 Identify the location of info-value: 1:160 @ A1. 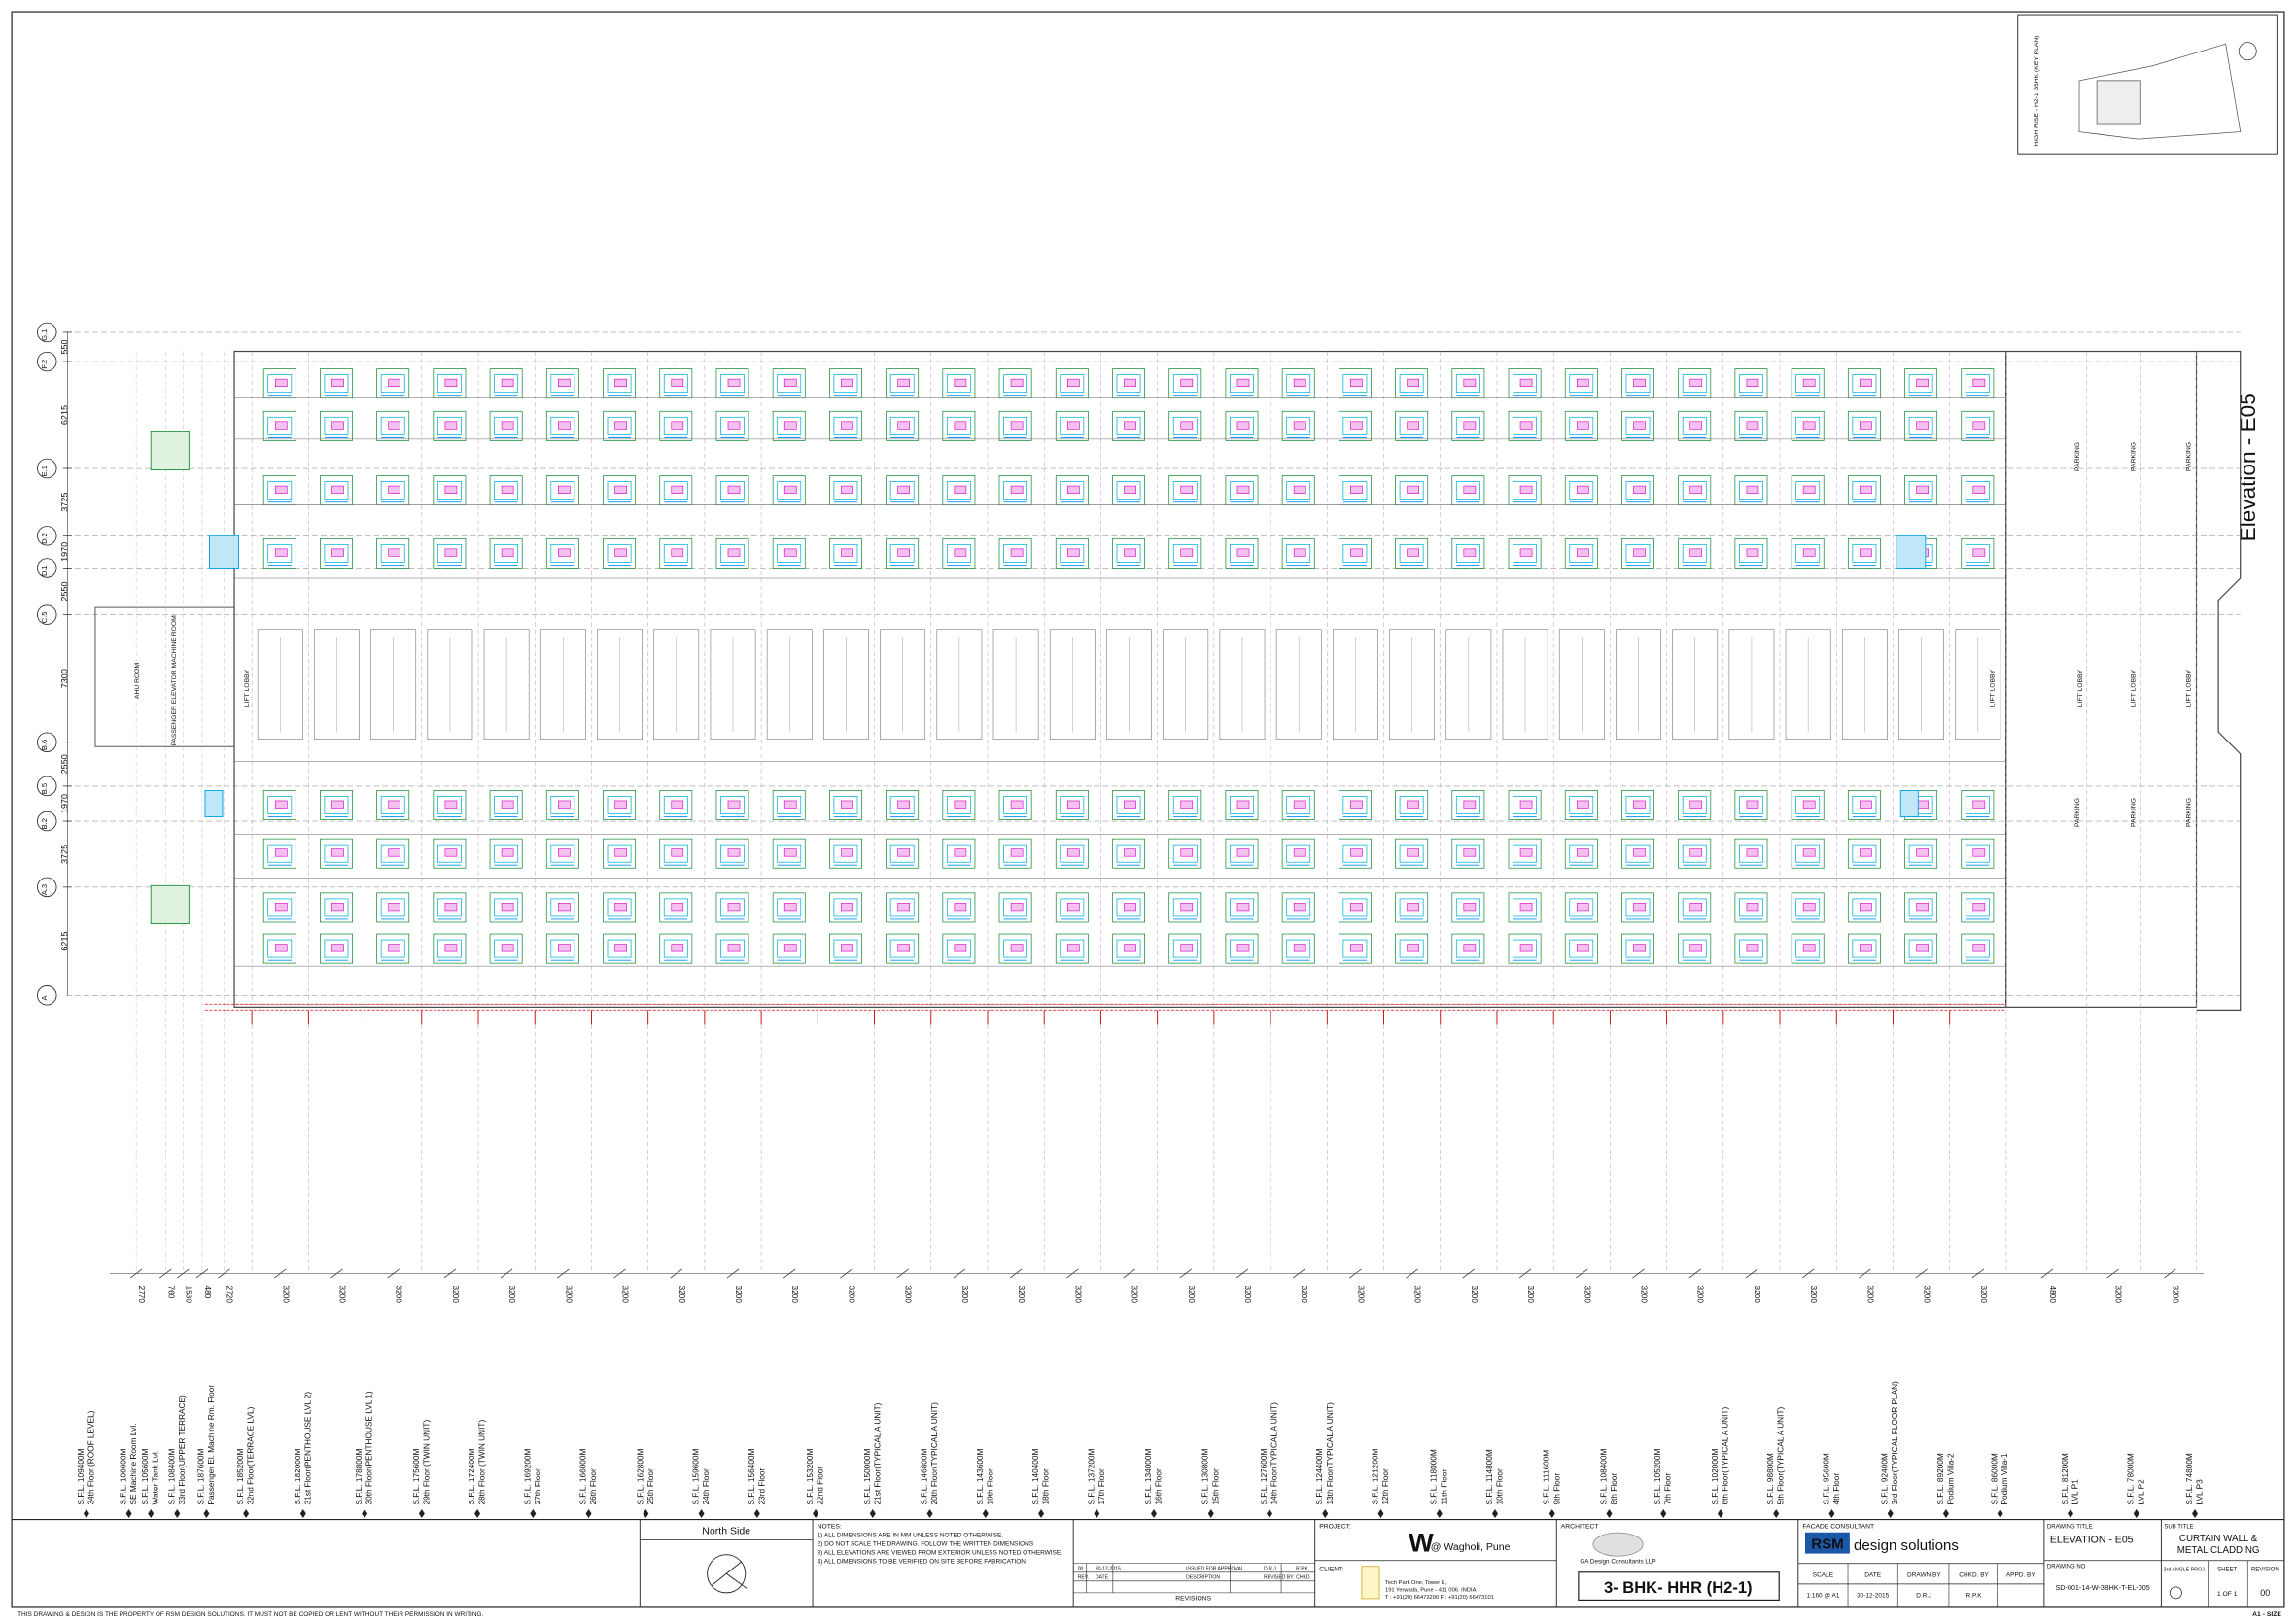
(1822, 1595).